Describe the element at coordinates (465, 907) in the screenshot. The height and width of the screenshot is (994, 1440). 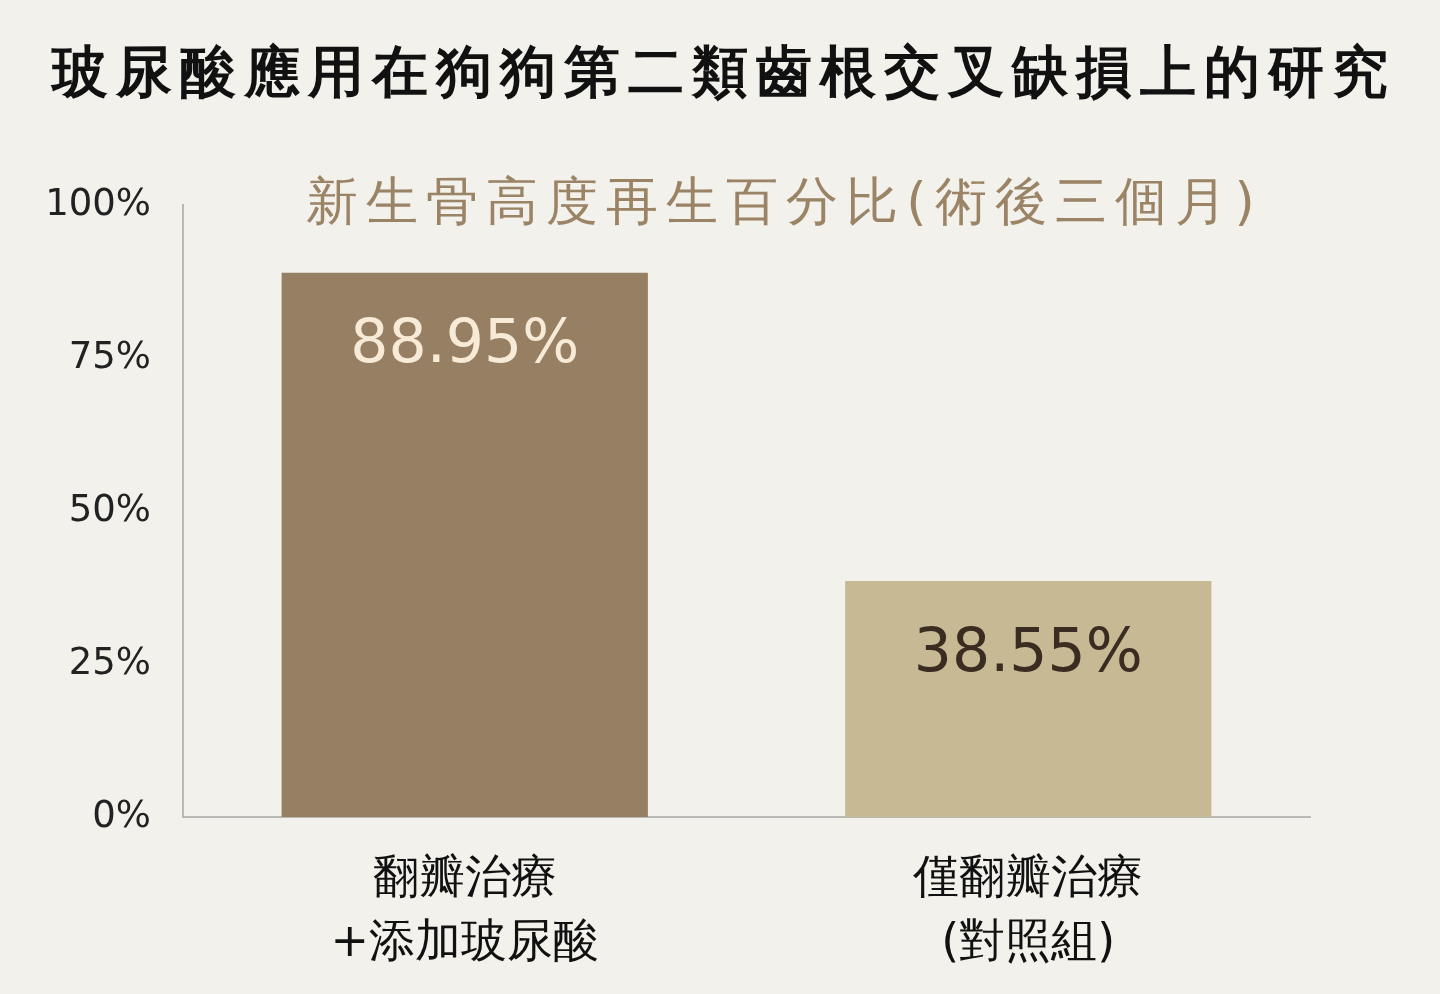
I see `x-tick-label: 翻瓣治療 +添加玻尿酸` at that location.